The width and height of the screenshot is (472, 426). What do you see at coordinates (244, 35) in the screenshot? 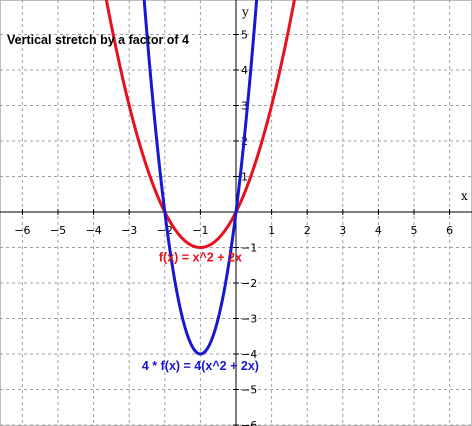
I see `y-tick-label: 5` at bounding box center [244, 35].